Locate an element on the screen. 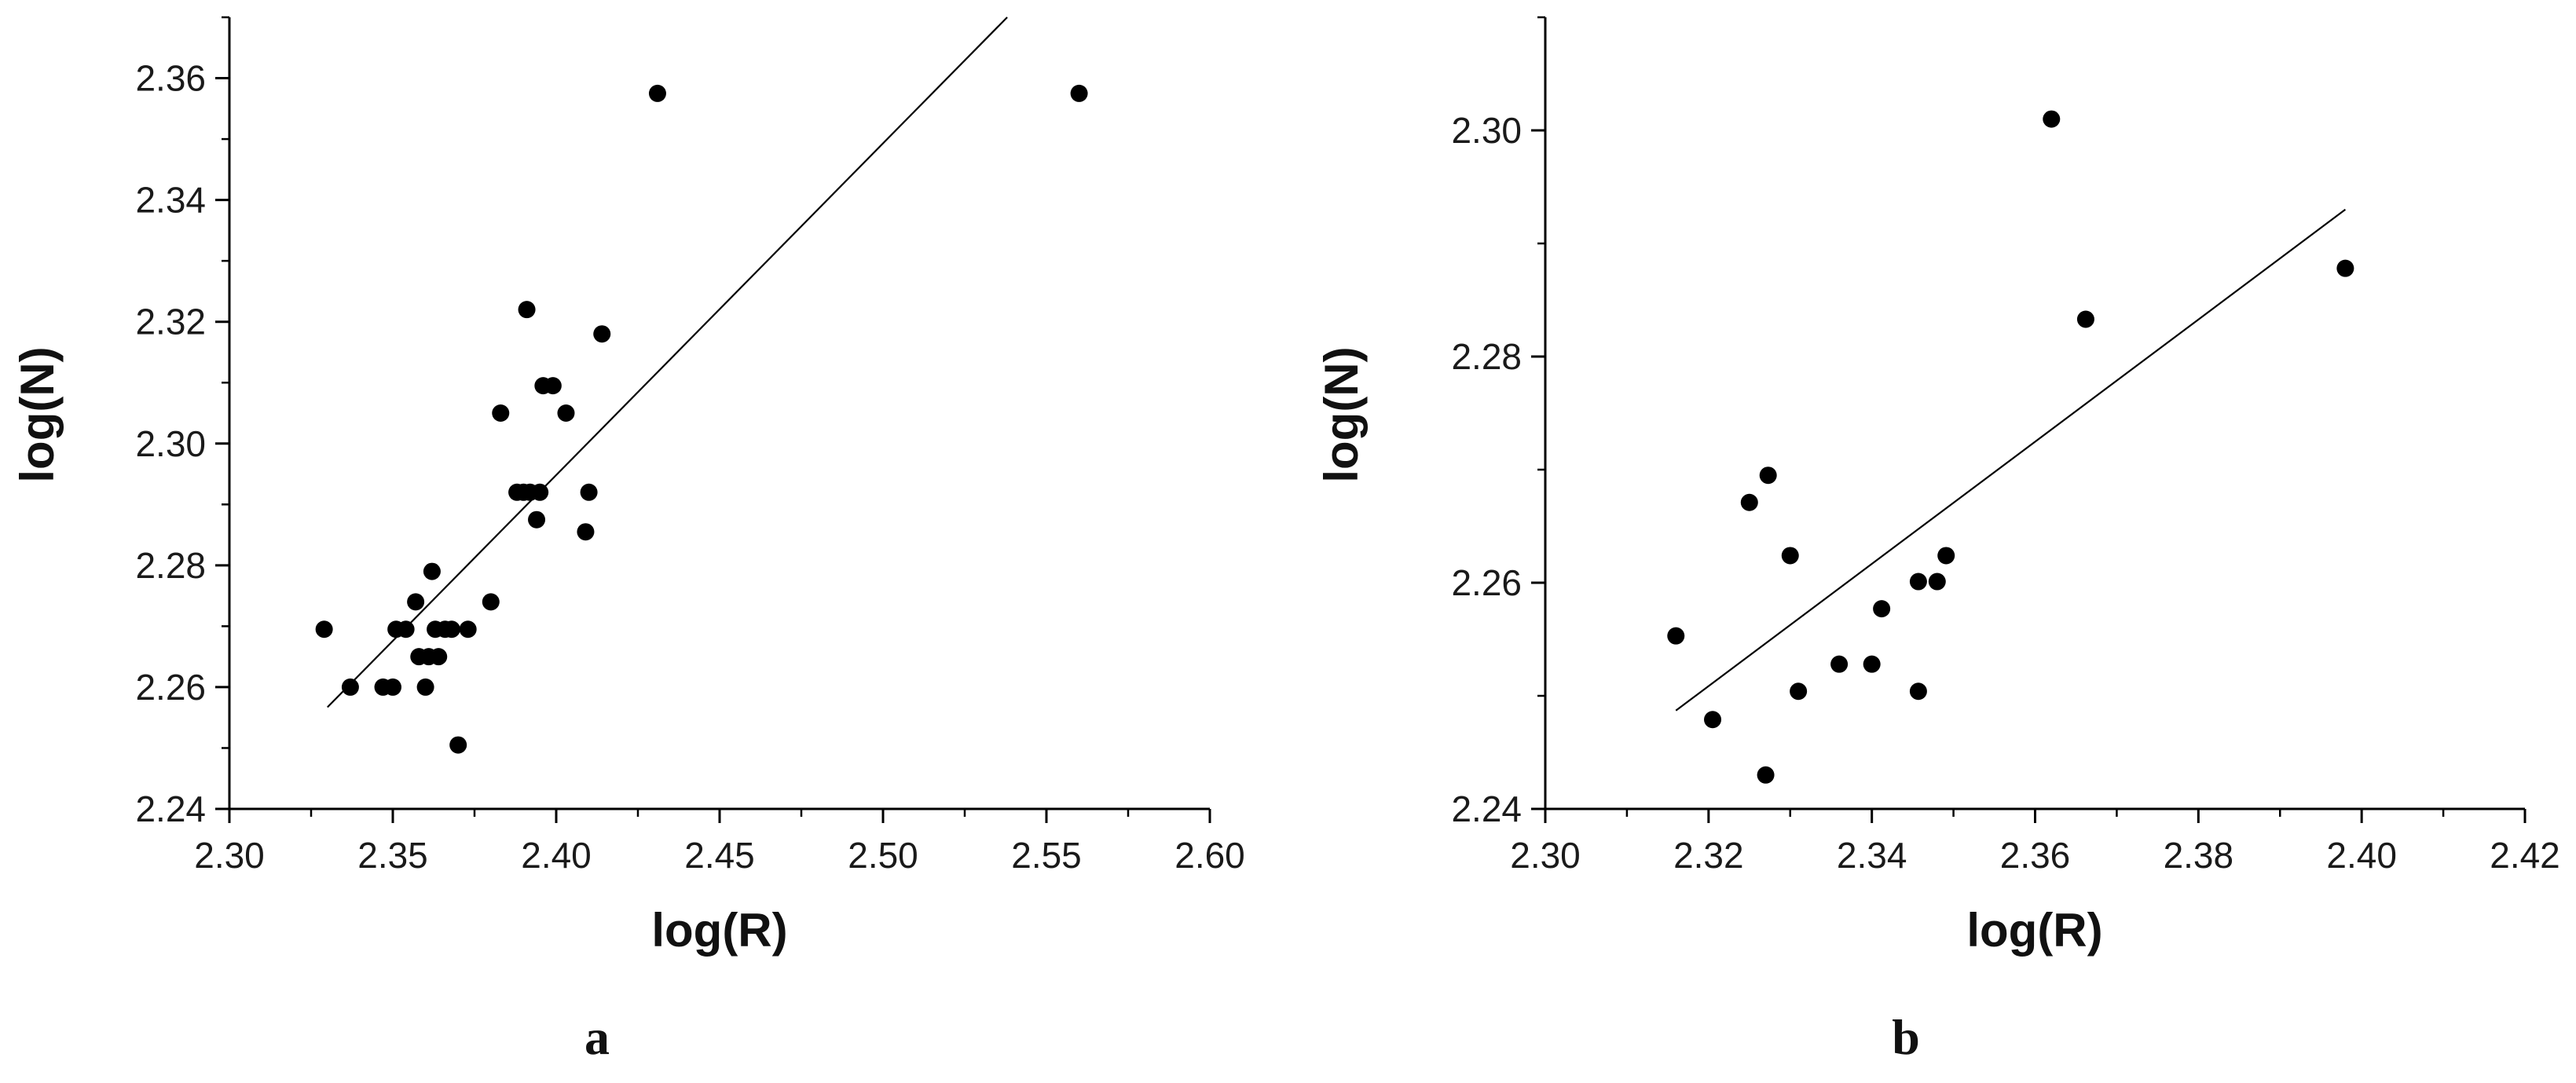 Image resolution: width=2576 pixels, height=1083 pixels. y-tick-label: 2.34 is located at coordinates (170, 201).